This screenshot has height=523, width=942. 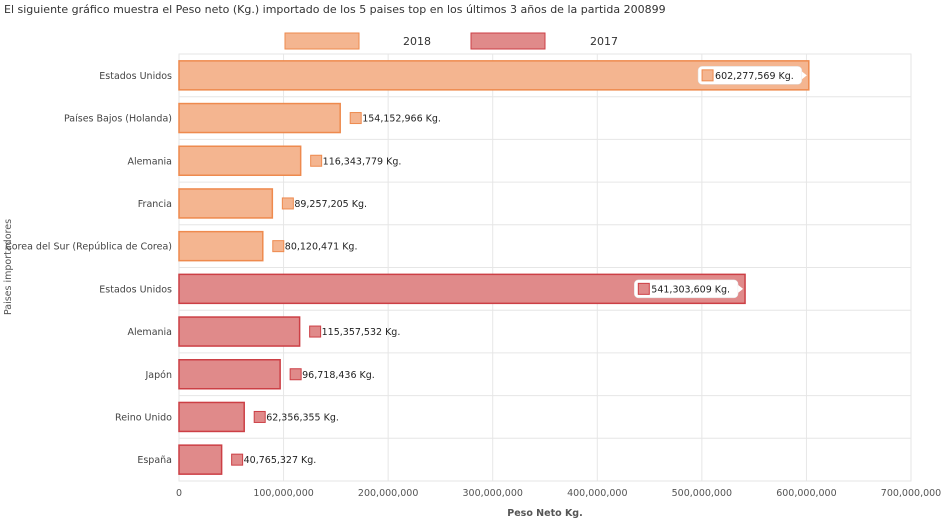 What do you see at coordinates (154, 460) in the screenshot?
I see `category-label: España` at bounding box center [154, 460].